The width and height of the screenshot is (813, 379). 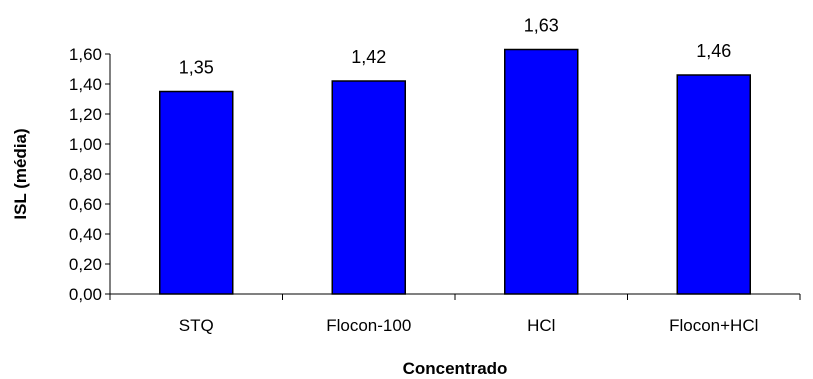 I want to click on data-label: 1,35, so click(x=196, y=68).